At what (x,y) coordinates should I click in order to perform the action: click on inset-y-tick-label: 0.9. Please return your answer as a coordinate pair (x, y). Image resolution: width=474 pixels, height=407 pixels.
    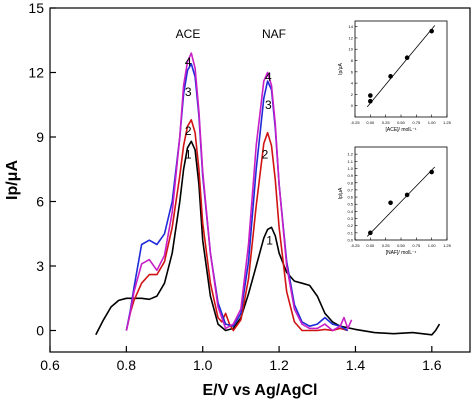
    Looking at the image, I should click on (350, 175).